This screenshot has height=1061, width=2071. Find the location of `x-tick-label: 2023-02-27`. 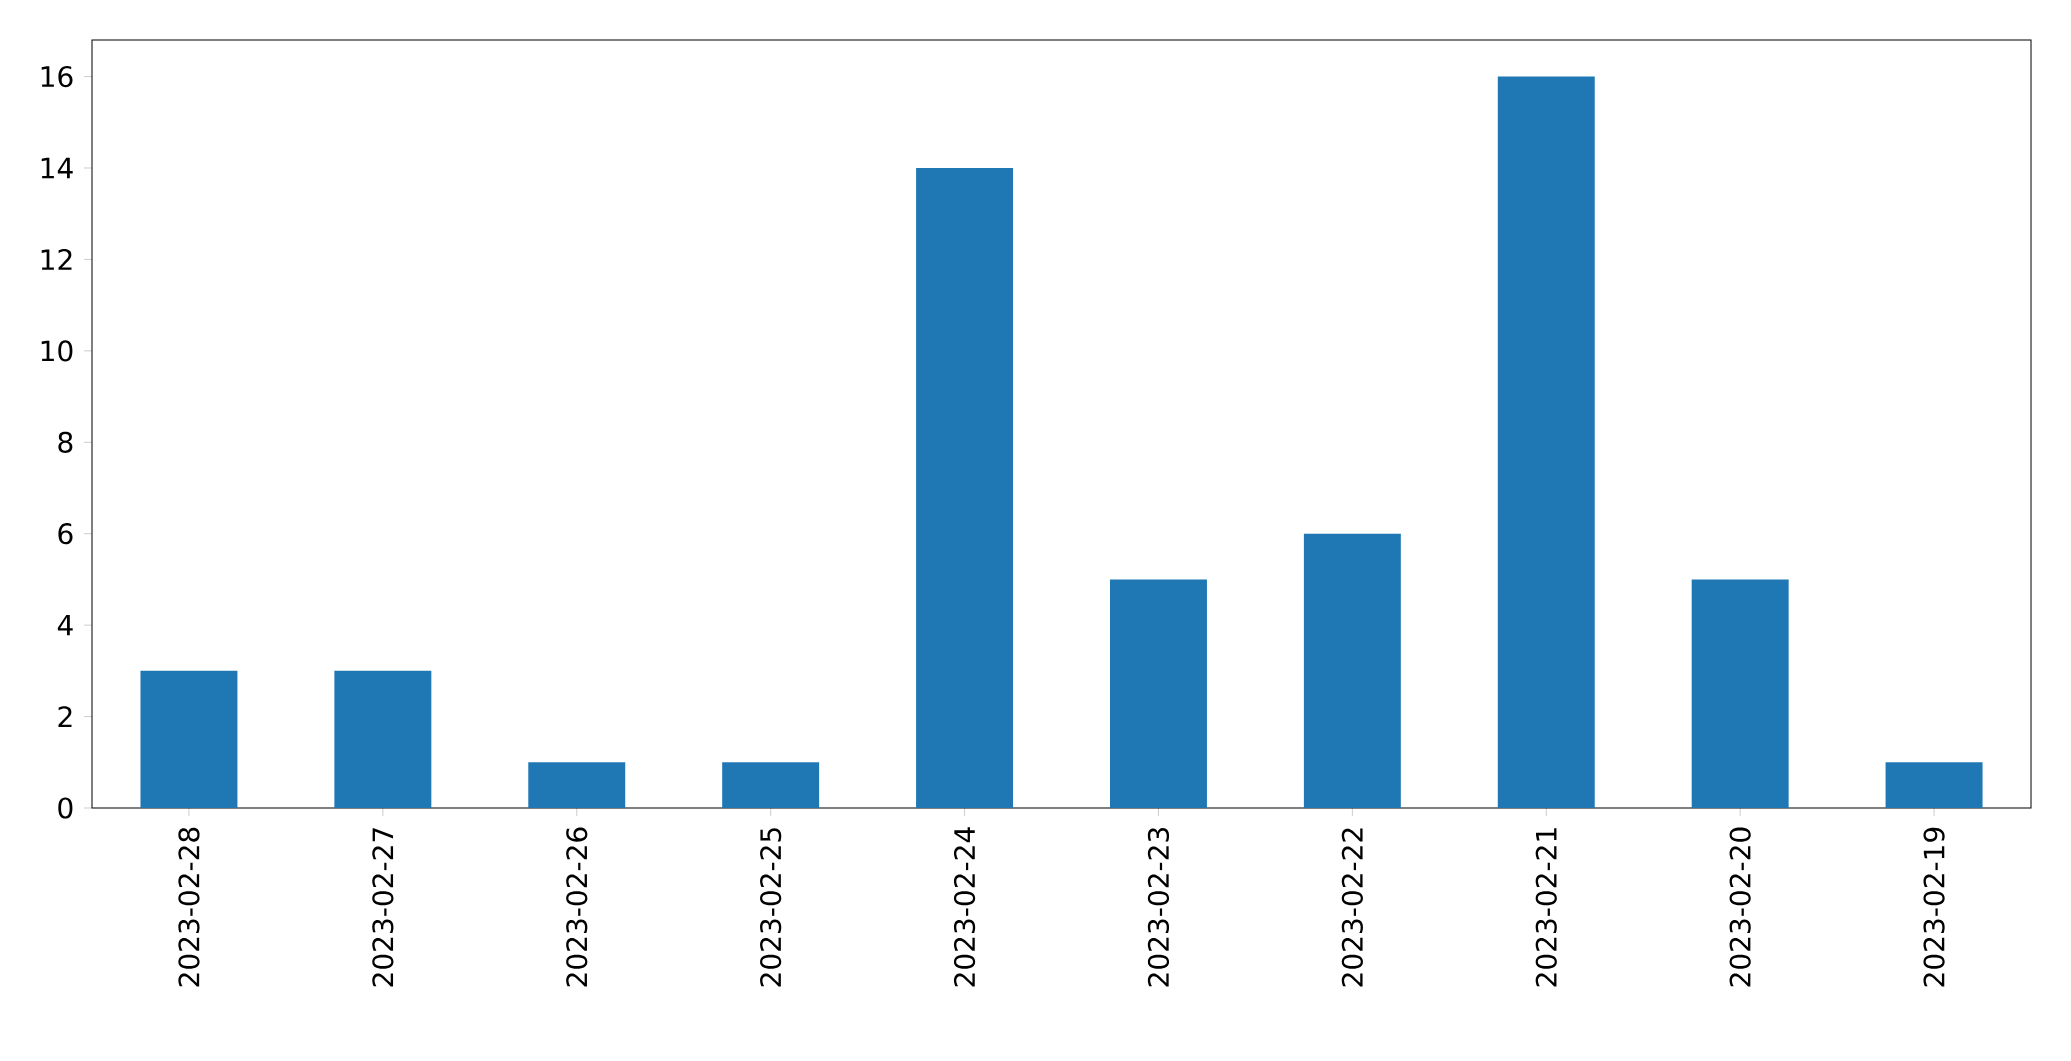

x-tick-label: 2023-02-27 is located at coordinates (383, 907).